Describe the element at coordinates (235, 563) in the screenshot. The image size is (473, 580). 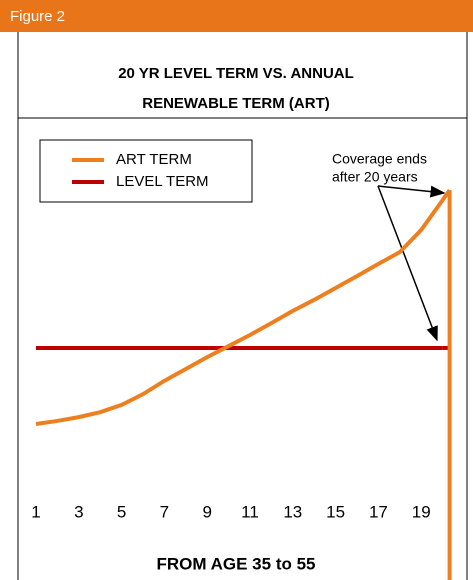
I see `x-axis-label: FROM AGE 35 to 55` at that location.